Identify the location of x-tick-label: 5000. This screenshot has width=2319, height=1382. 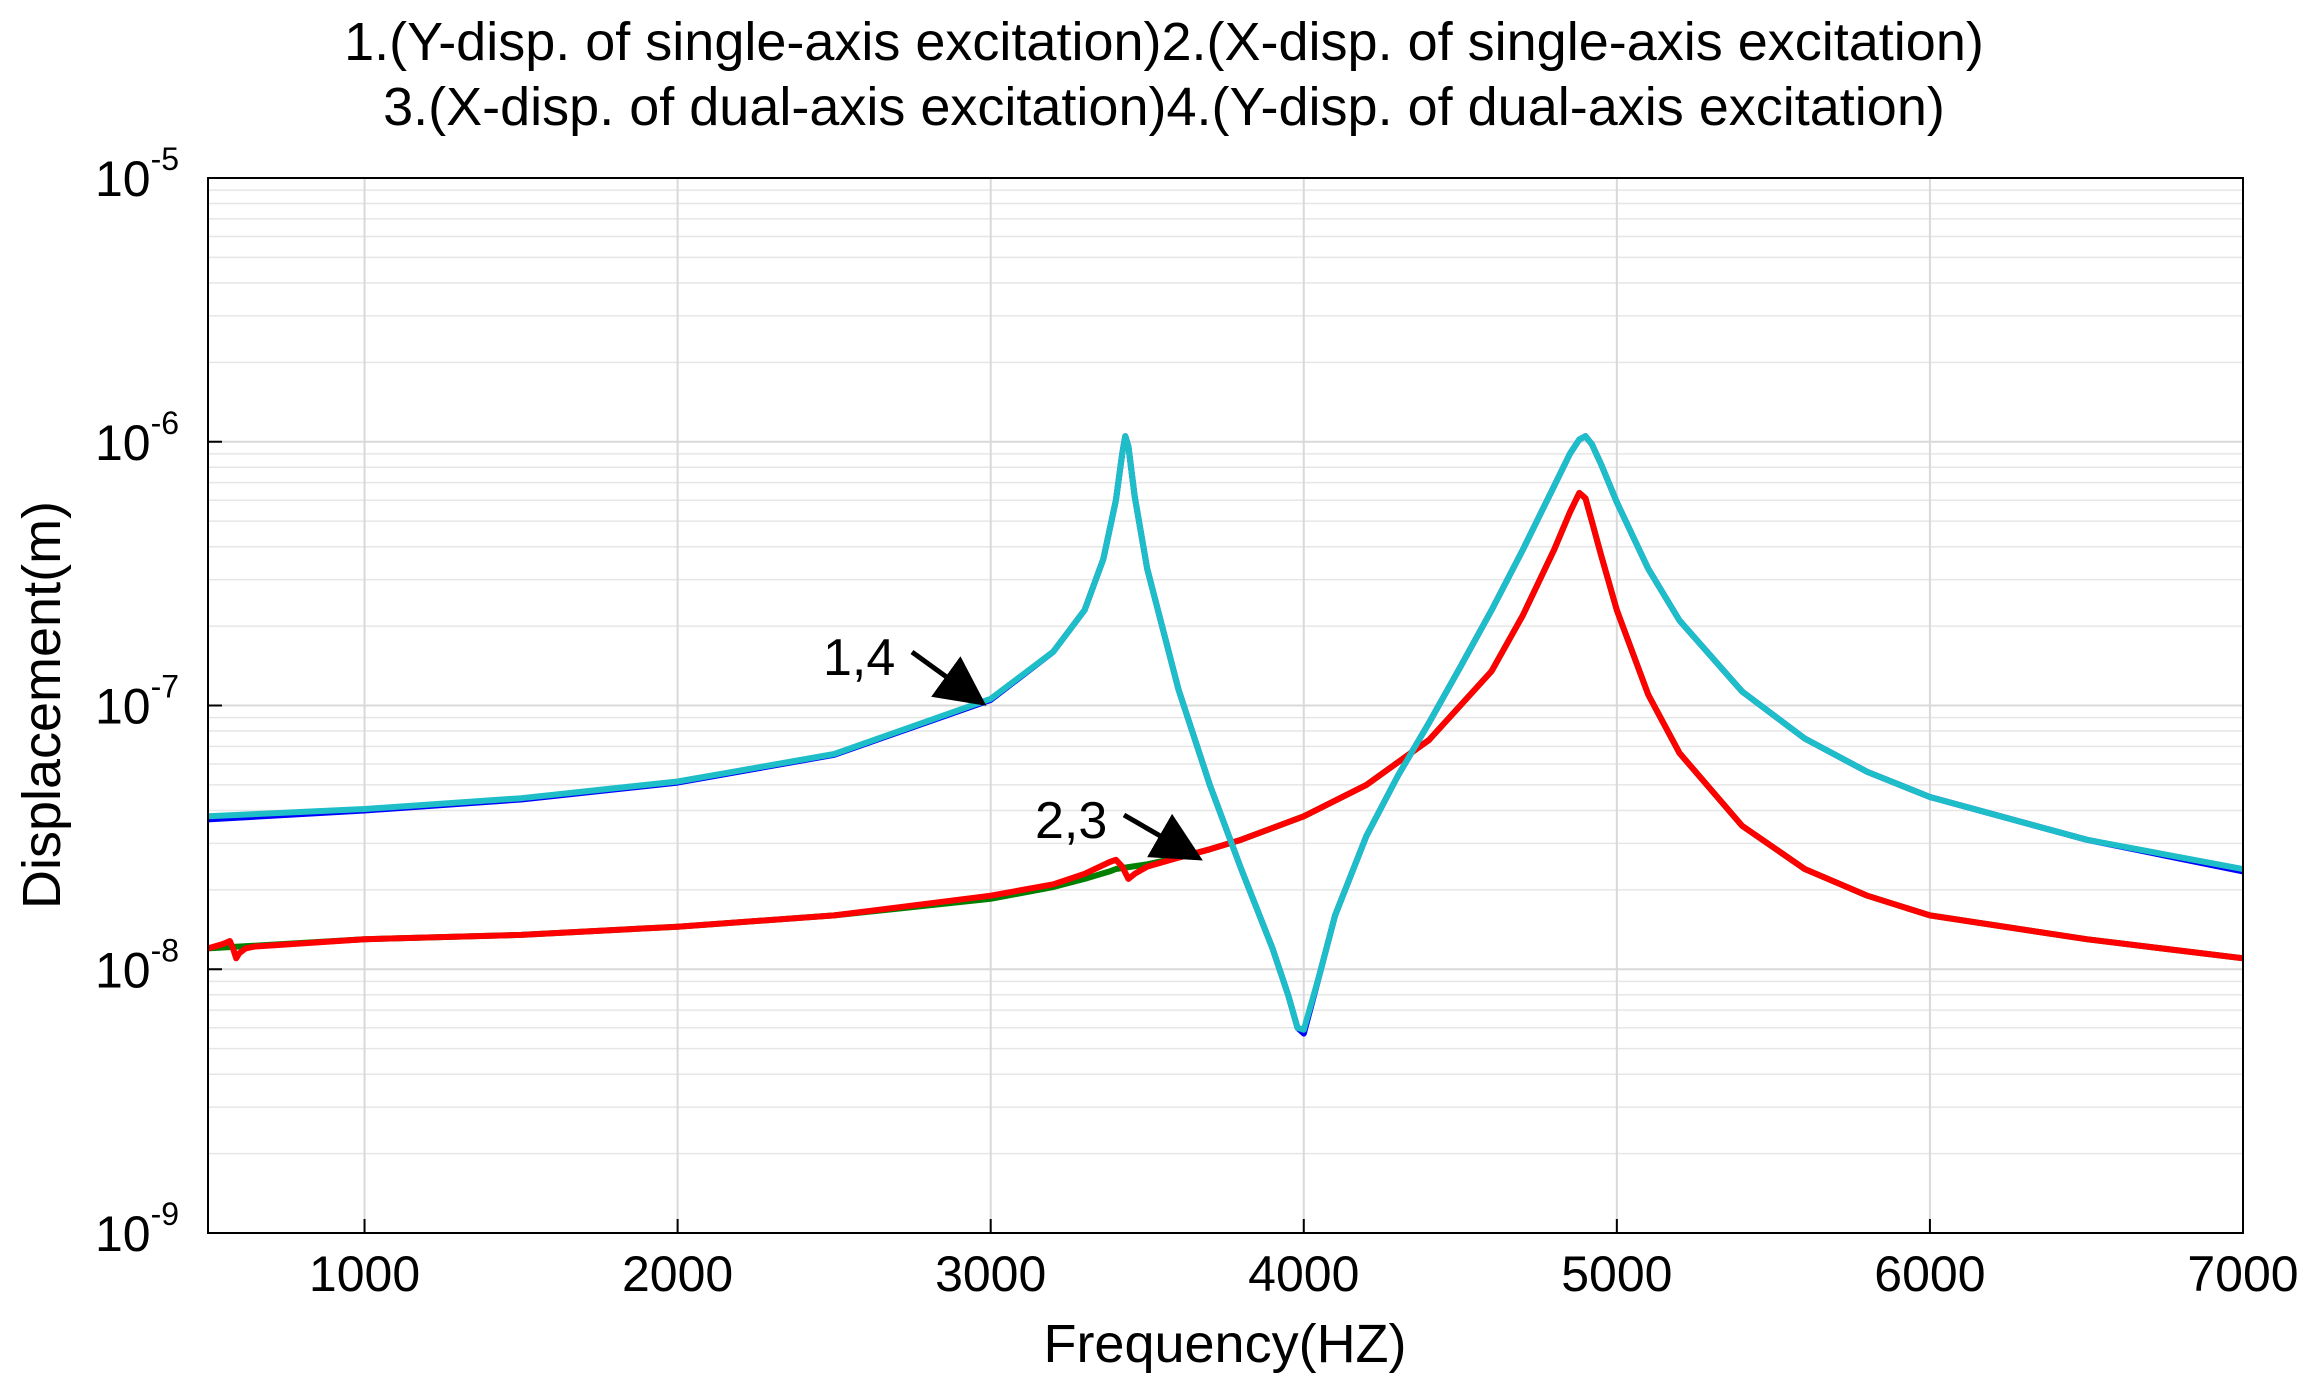
(1616, 1274).